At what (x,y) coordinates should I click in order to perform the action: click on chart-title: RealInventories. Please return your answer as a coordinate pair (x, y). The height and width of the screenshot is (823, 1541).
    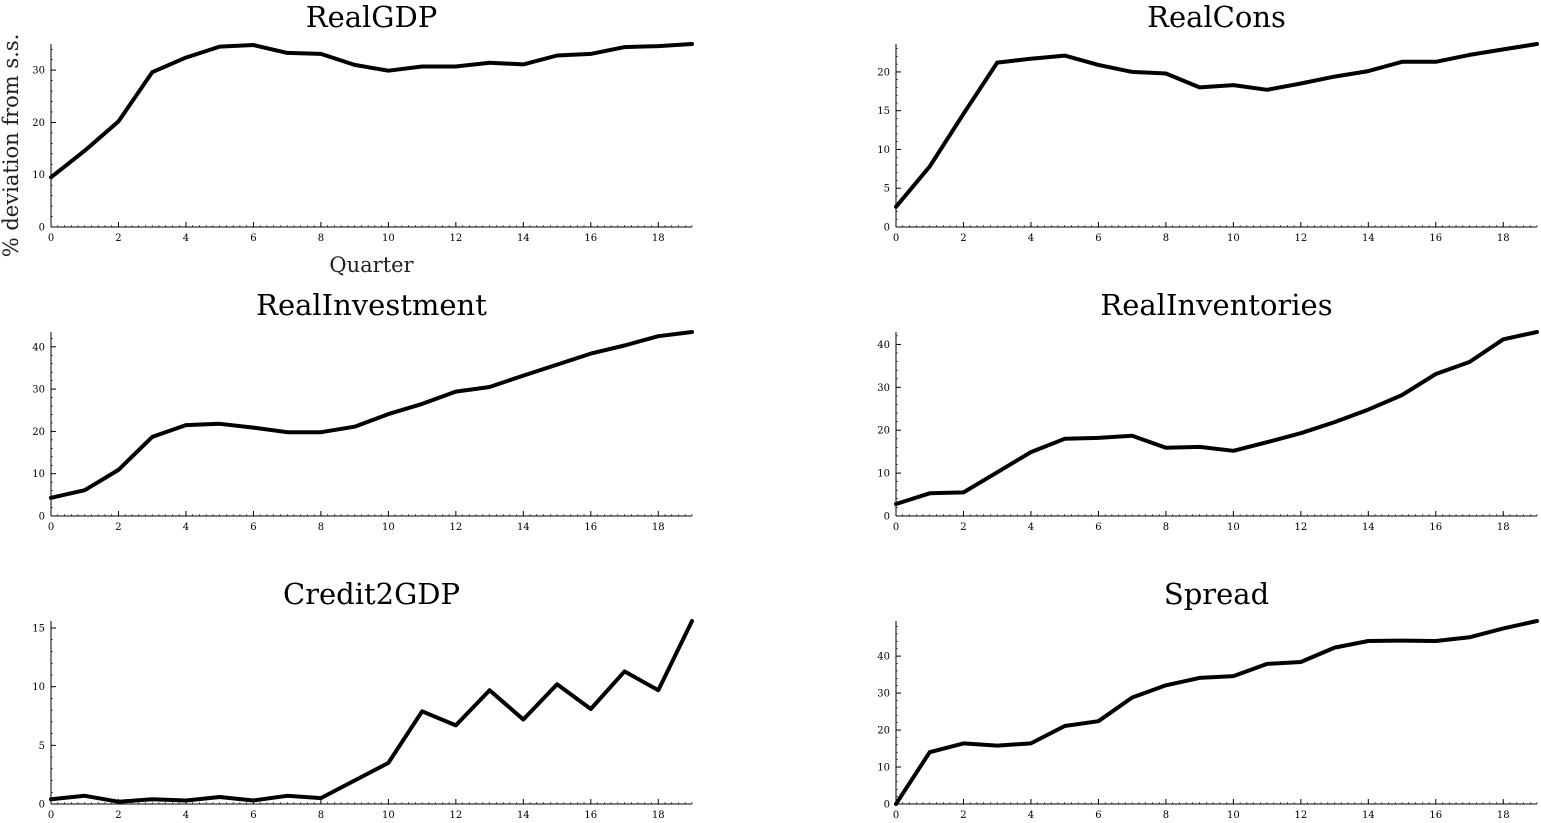
    Looking at the image, I should click on (1216, 305).